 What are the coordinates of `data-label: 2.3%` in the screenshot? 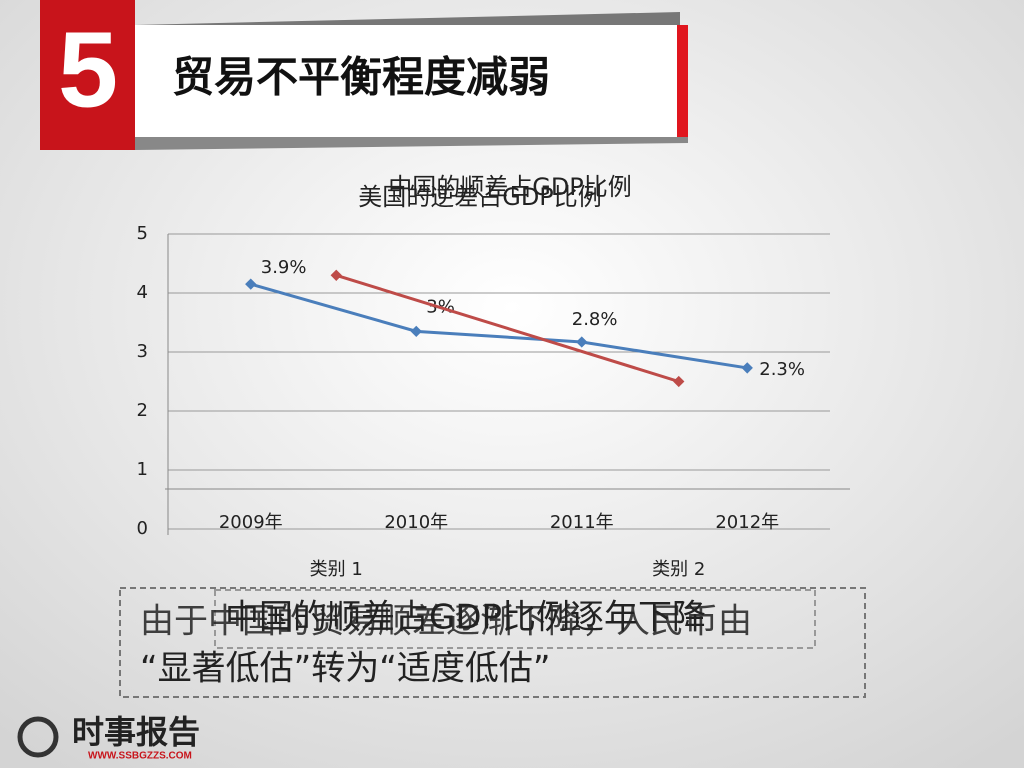 It's located at (782, 369).